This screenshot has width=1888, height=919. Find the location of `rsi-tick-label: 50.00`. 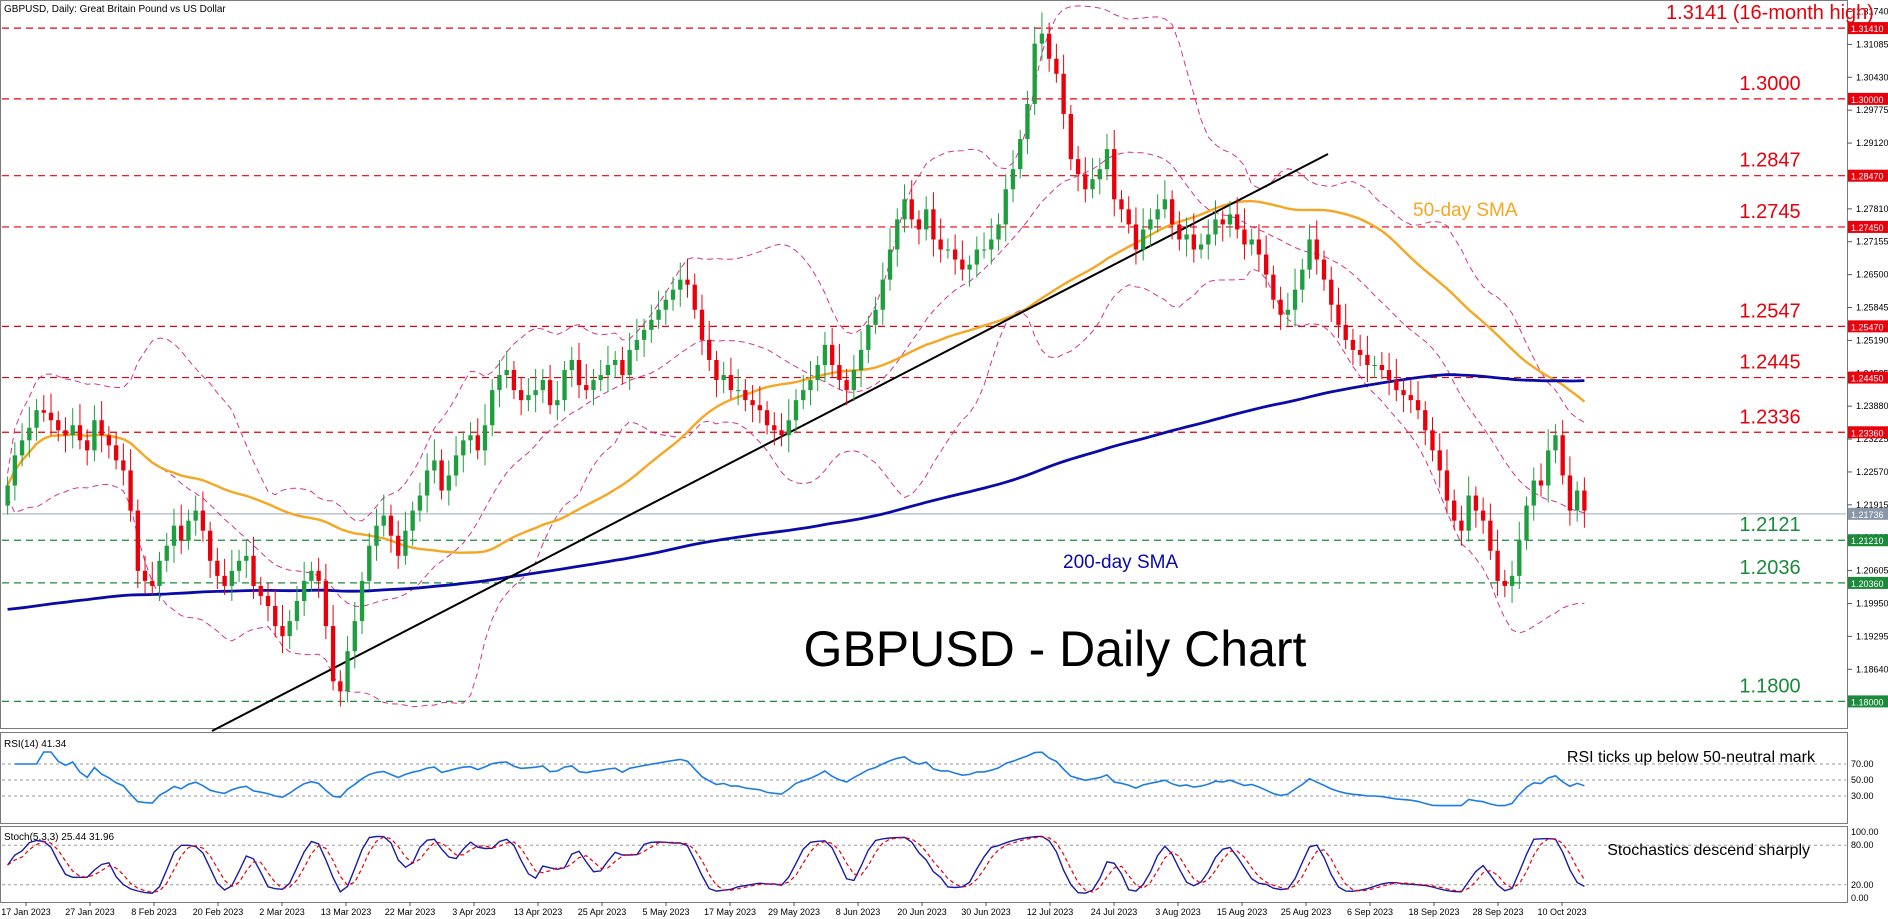

rsi-tick-label: 50.00 is located at coordinates (1862, 780).